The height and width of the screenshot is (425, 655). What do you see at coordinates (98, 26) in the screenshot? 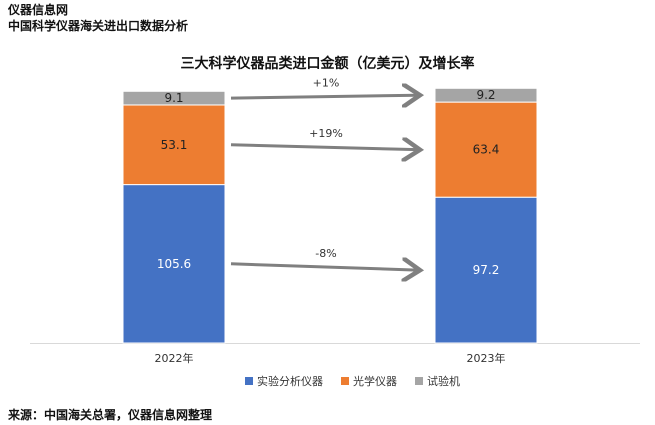
I see `report-subtitle: 中国科学仪器海关进出口数据分析` at bounding box center [98, 26].